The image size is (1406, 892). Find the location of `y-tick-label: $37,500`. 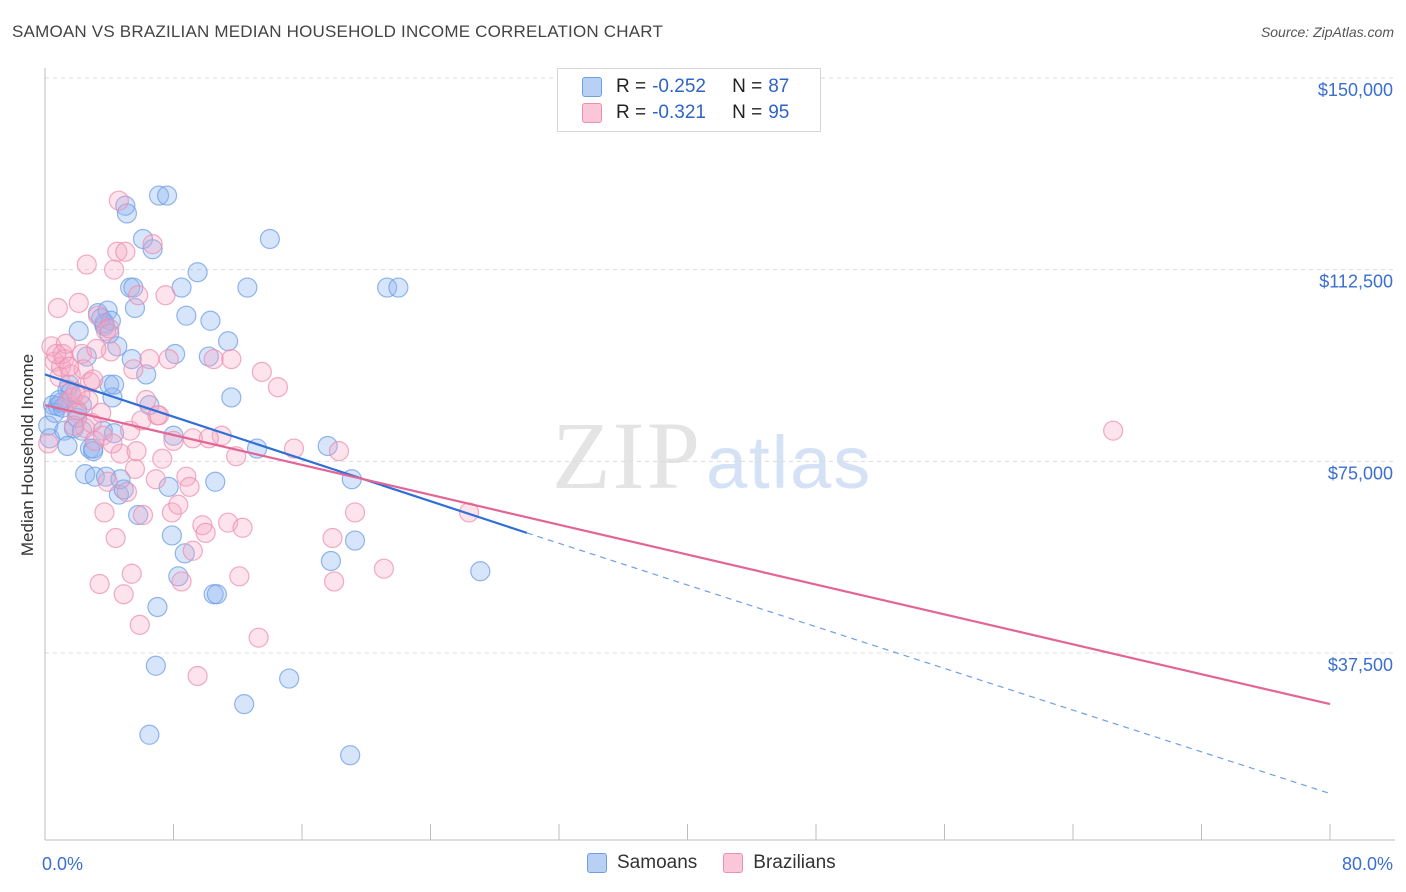

y-tick-label: $37,500 is located at coordinates (1360, 665).